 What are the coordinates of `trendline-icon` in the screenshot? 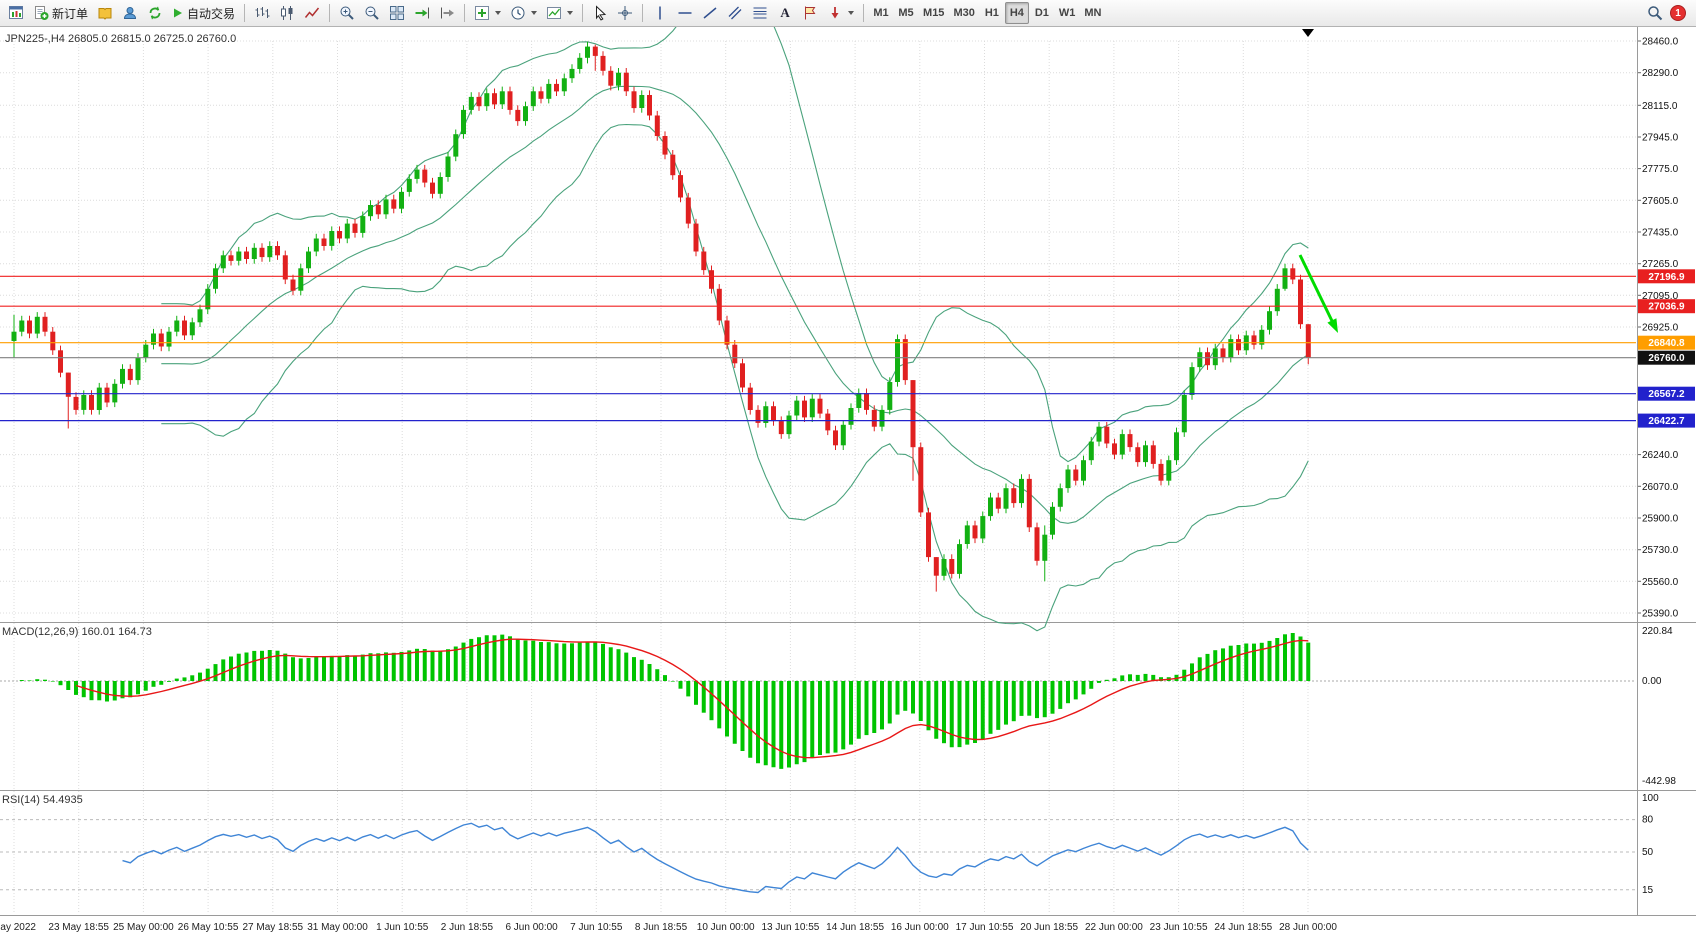 It's located at (710, 13).